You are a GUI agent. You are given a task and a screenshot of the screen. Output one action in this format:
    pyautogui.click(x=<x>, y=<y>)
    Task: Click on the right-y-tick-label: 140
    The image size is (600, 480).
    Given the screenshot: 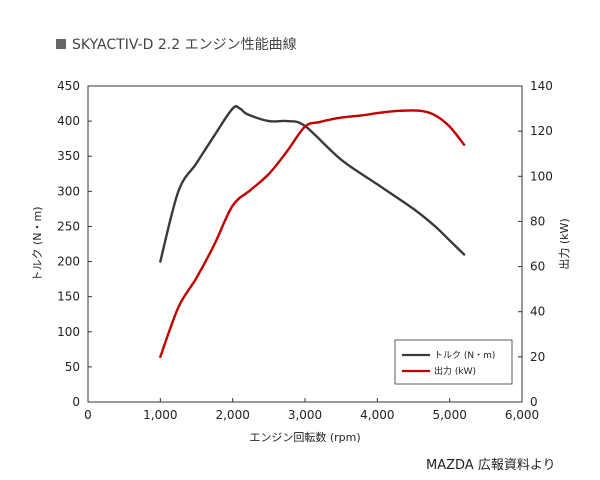 What is the action you would take?
    pyautogui.click(x=541, y=86)
    